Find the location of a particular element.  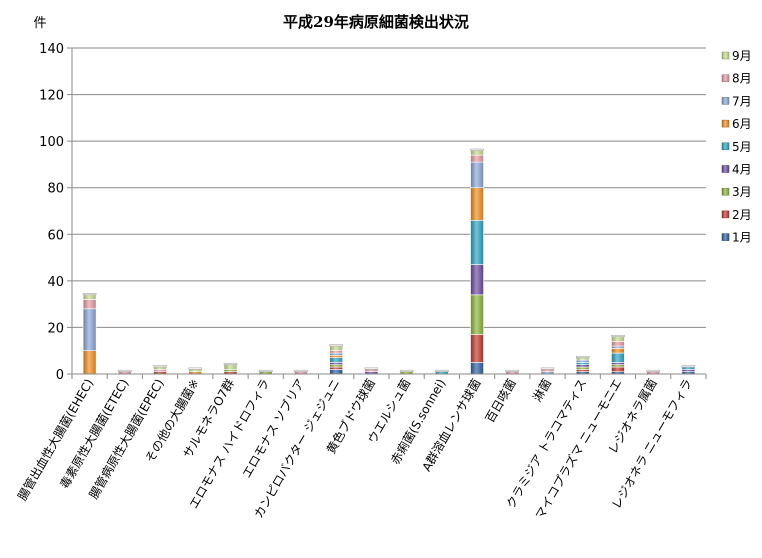

y-tick-label: 120 is located at coordinates (51, 96).